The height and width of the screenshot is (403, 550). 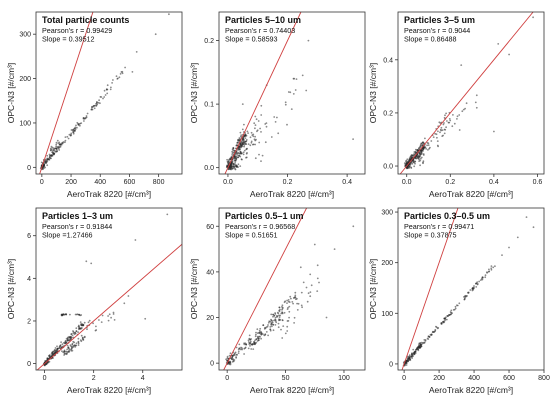 What do you see at coordinates (25, 123) in the screenshot?
I see `y-tick-label: 100` at bounding box center [25, 123].